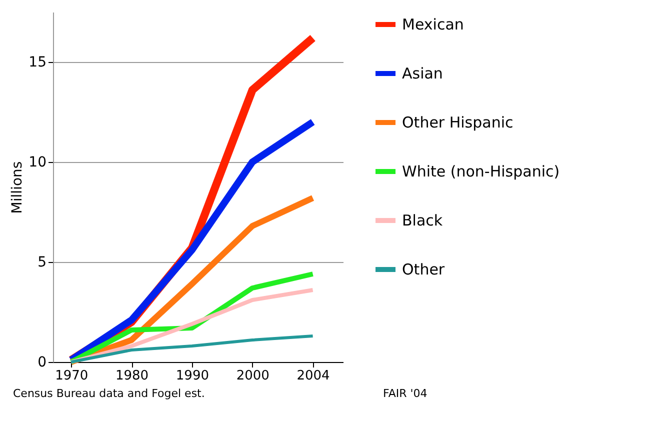 This screenshot has height=438, width=647. I want to click on y-tick-label: 10, so click(37, 162).